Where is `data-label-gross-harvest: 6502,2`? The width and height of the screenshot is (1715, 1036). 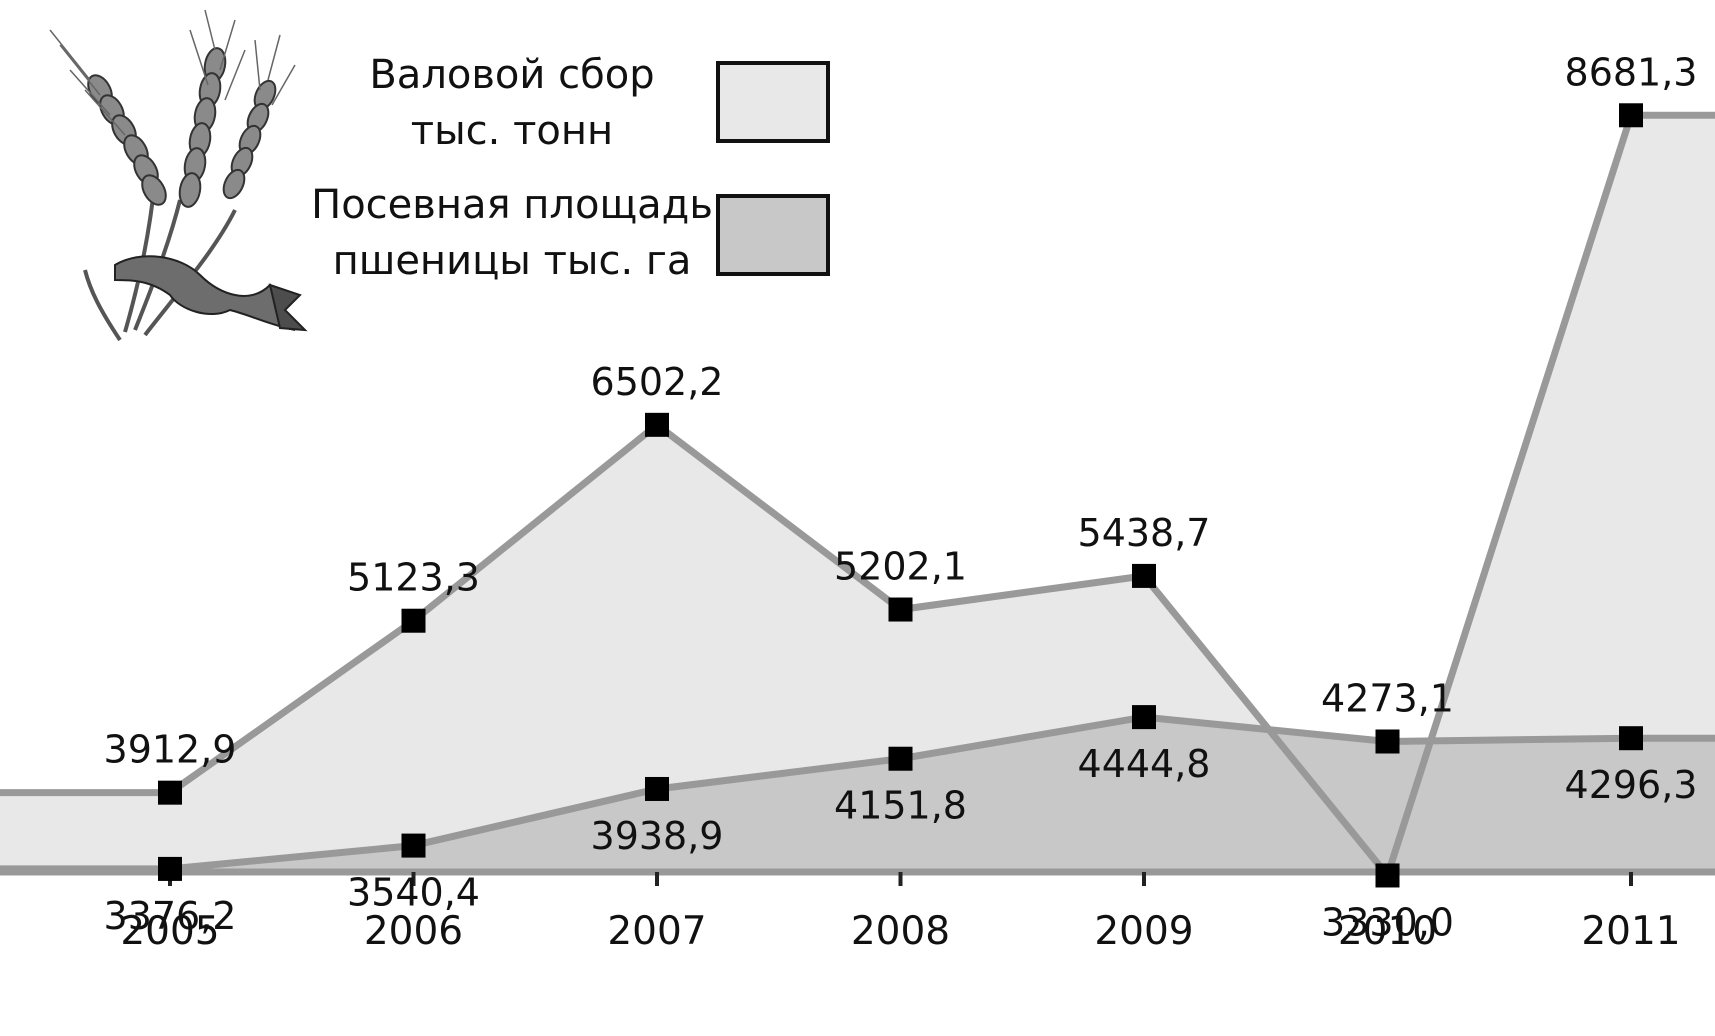 data-label-gross-harvest: 6502,2 is located at coordinates (657, 382).